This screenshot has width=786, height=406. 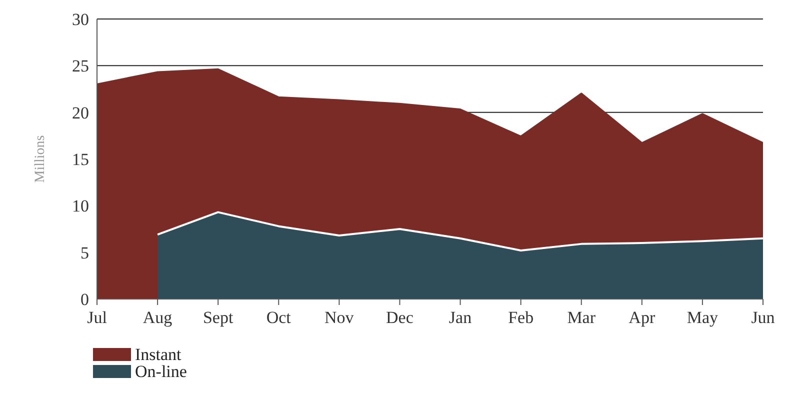 I want to click on y-tick-label: 30, so click(x=80, y=20).